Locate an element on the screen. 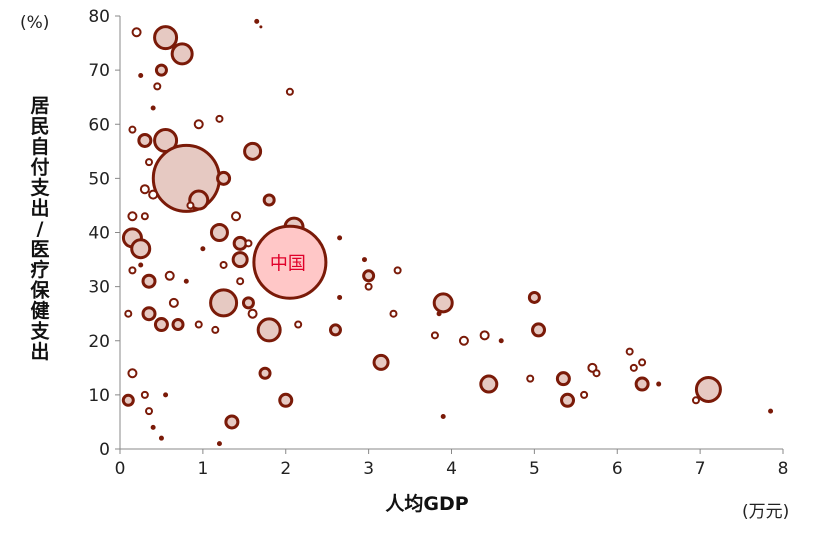  y-axis-title-char: 出 is located at coordinates (39, 351).